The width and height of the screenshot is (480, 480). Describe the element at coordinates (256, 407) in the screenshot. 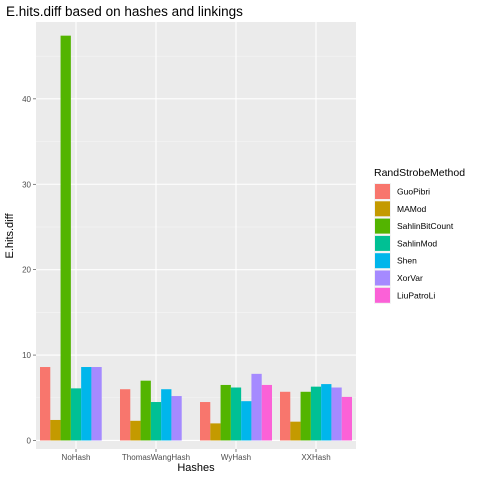

I see `bar-xorvar-wyhash` at that location.